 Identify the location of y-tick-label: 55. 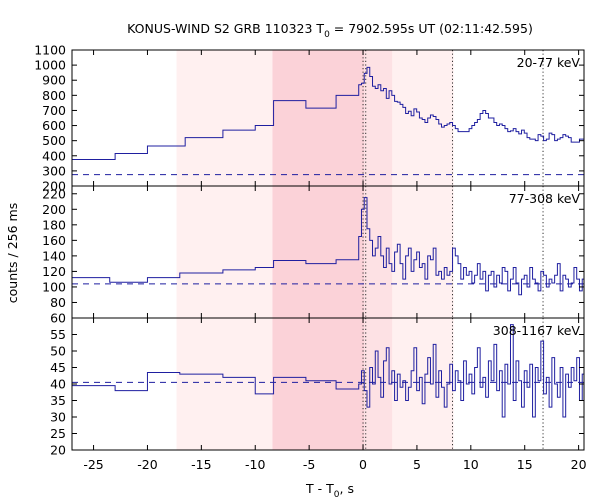
(58, 334).